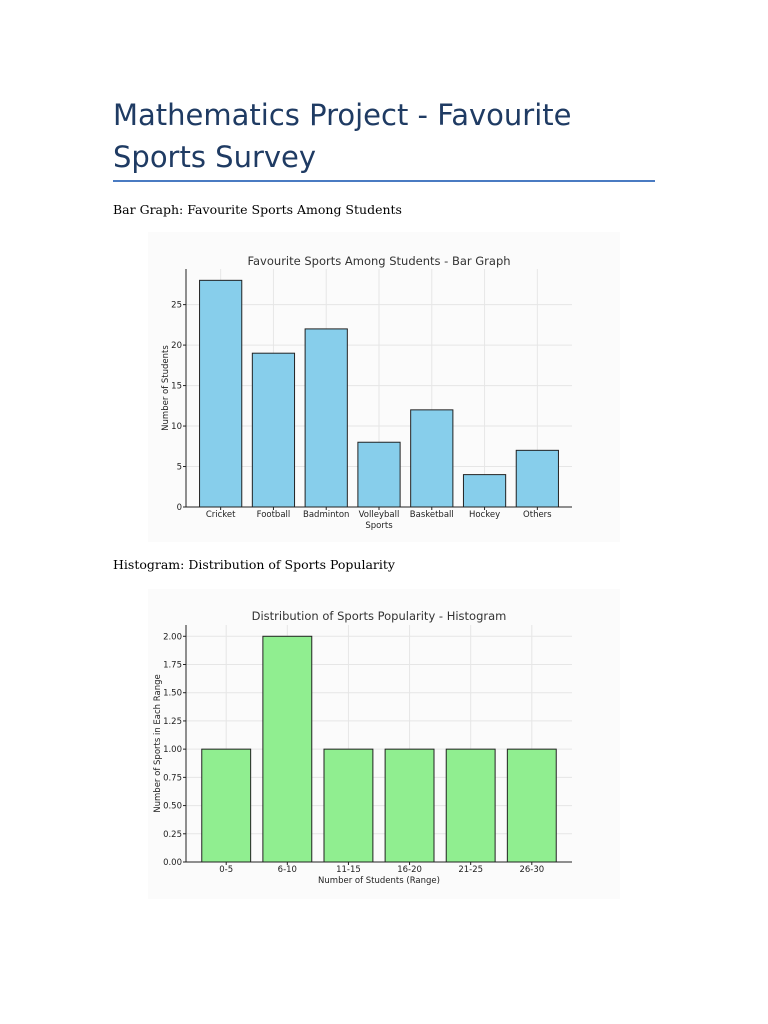  I want to click on y-tick-label: 1.75, so click(172, 666).